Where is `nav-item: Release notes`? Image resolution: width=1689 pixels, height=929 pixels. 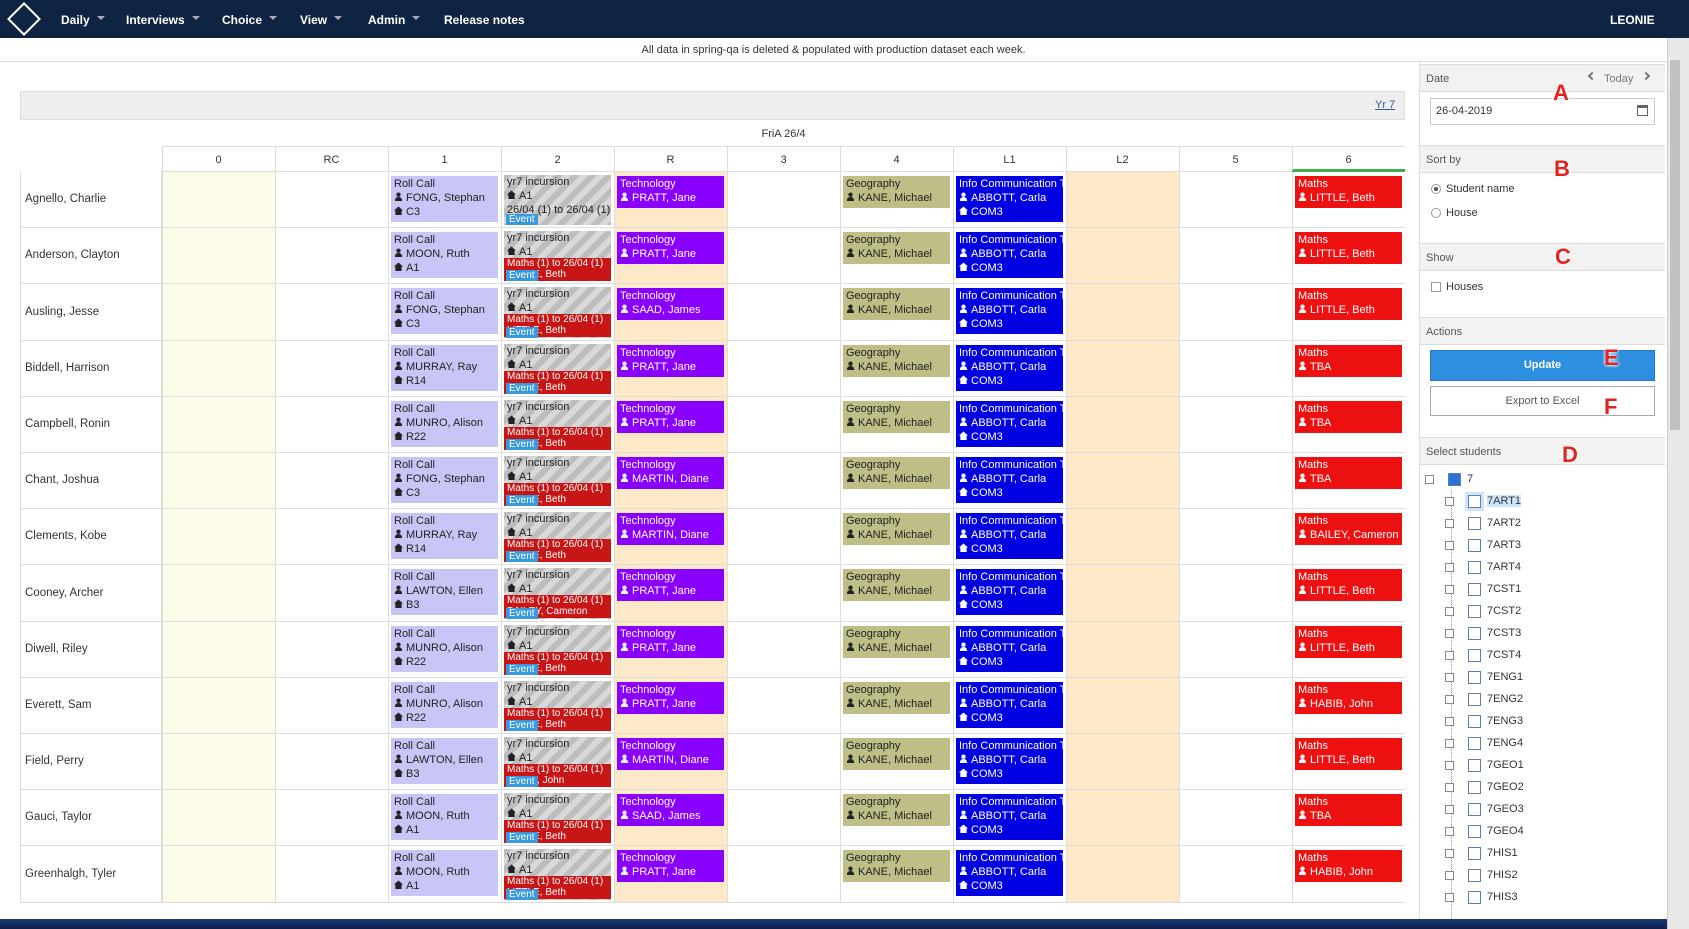
nav-item: Release notes is located at coordinates (484, 20).